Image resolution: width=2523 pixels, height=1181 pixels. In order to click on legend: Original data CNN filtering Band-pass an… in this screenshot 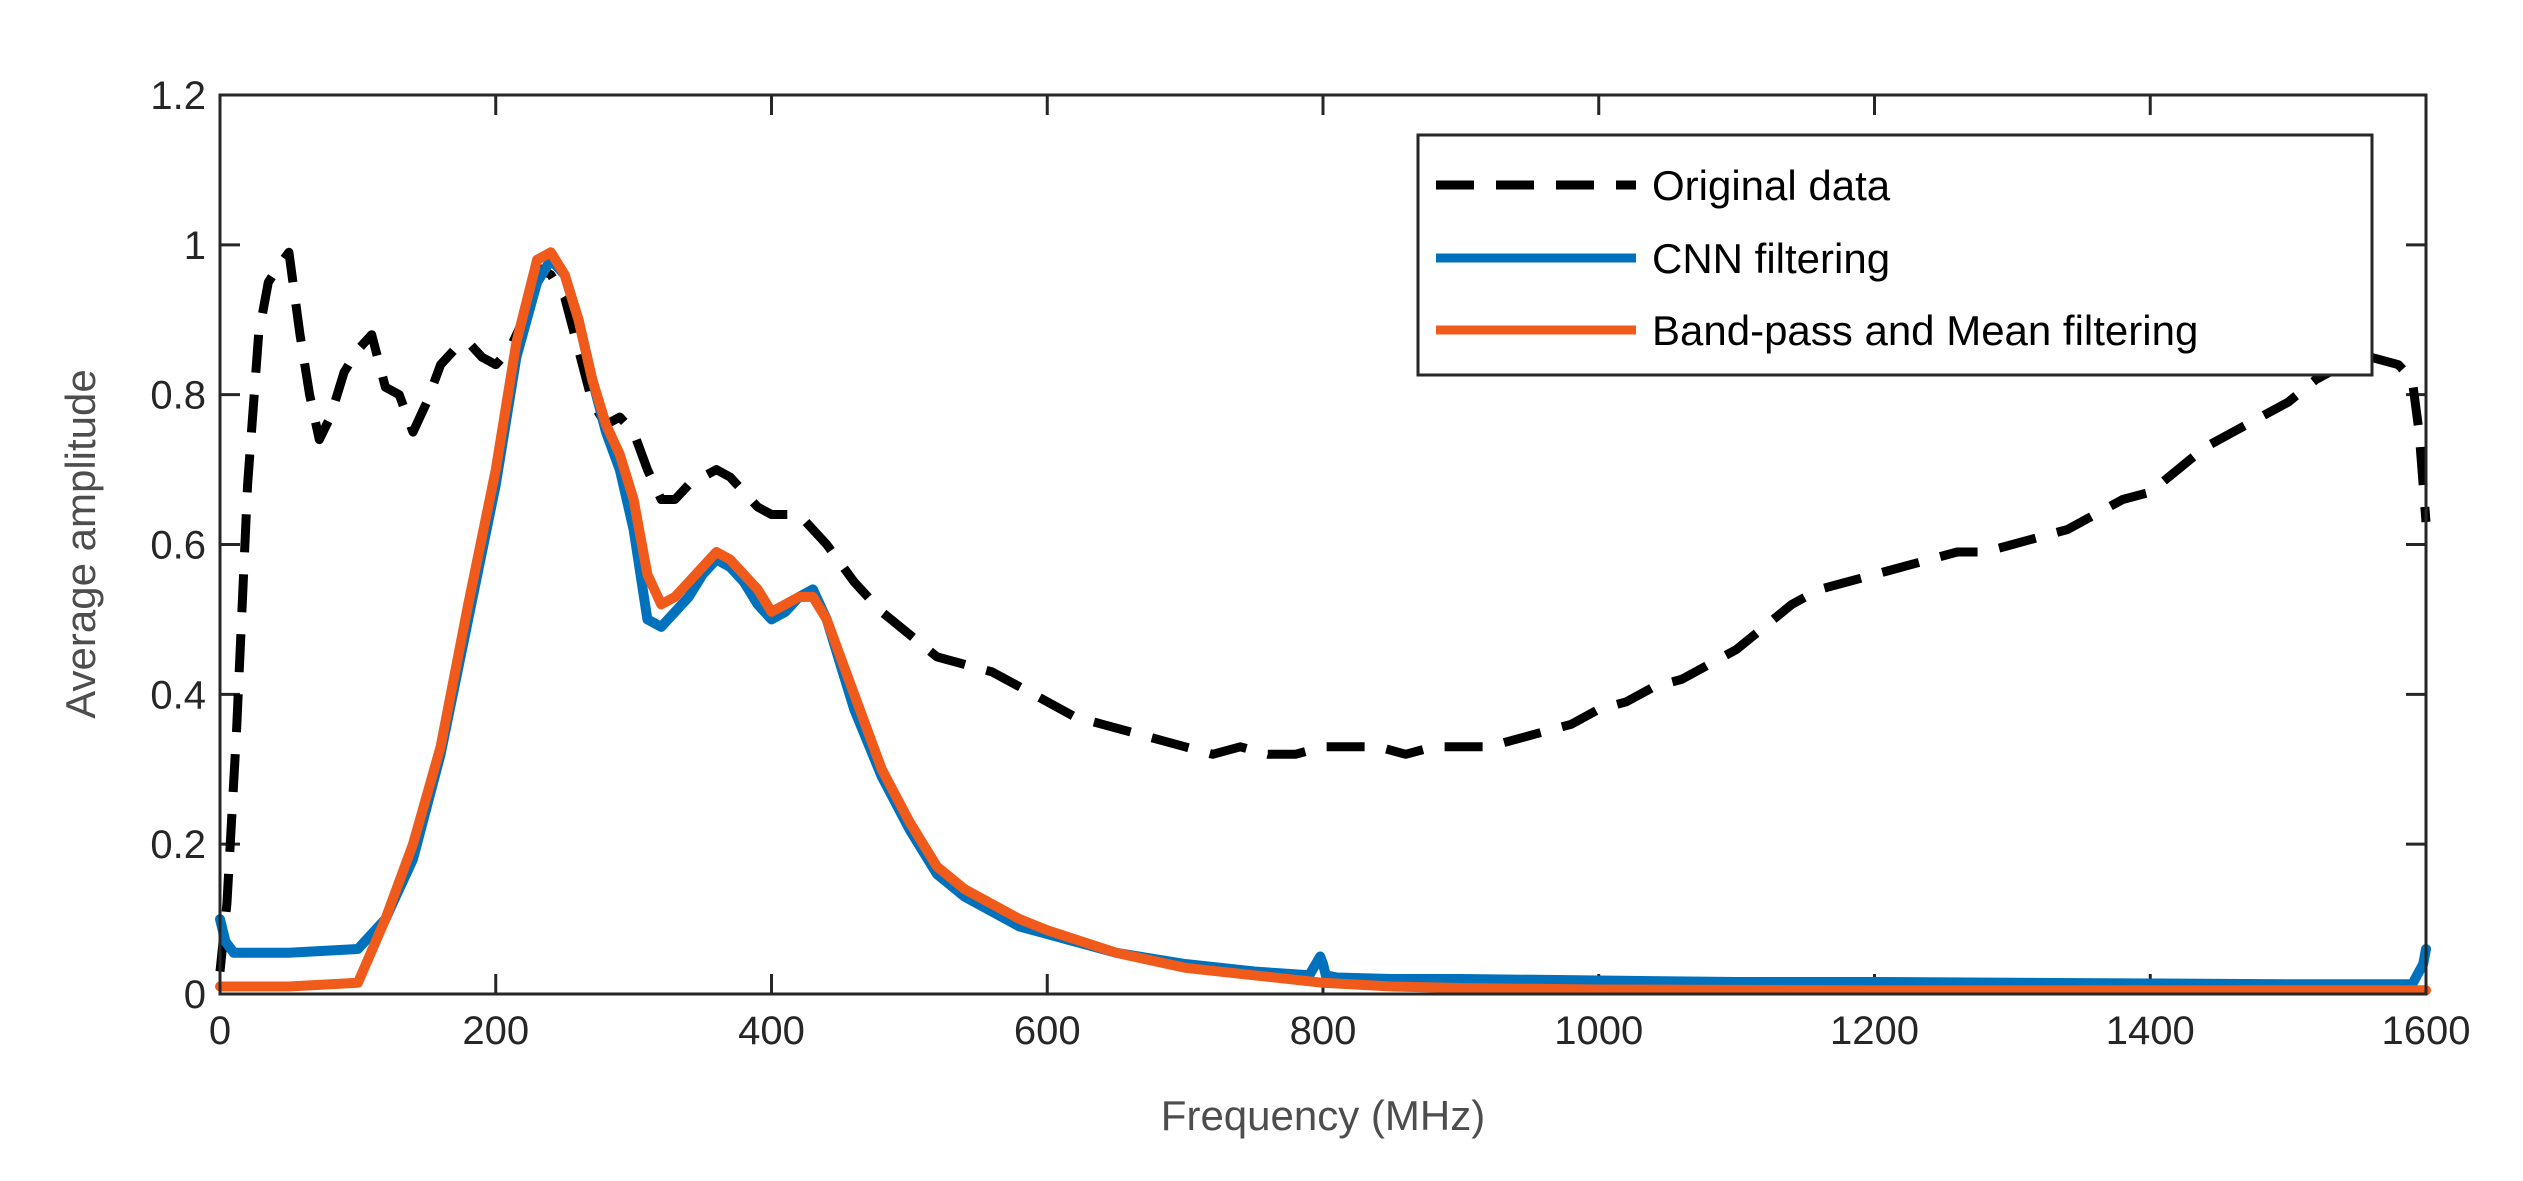, I will do `click(1895, 255)`.